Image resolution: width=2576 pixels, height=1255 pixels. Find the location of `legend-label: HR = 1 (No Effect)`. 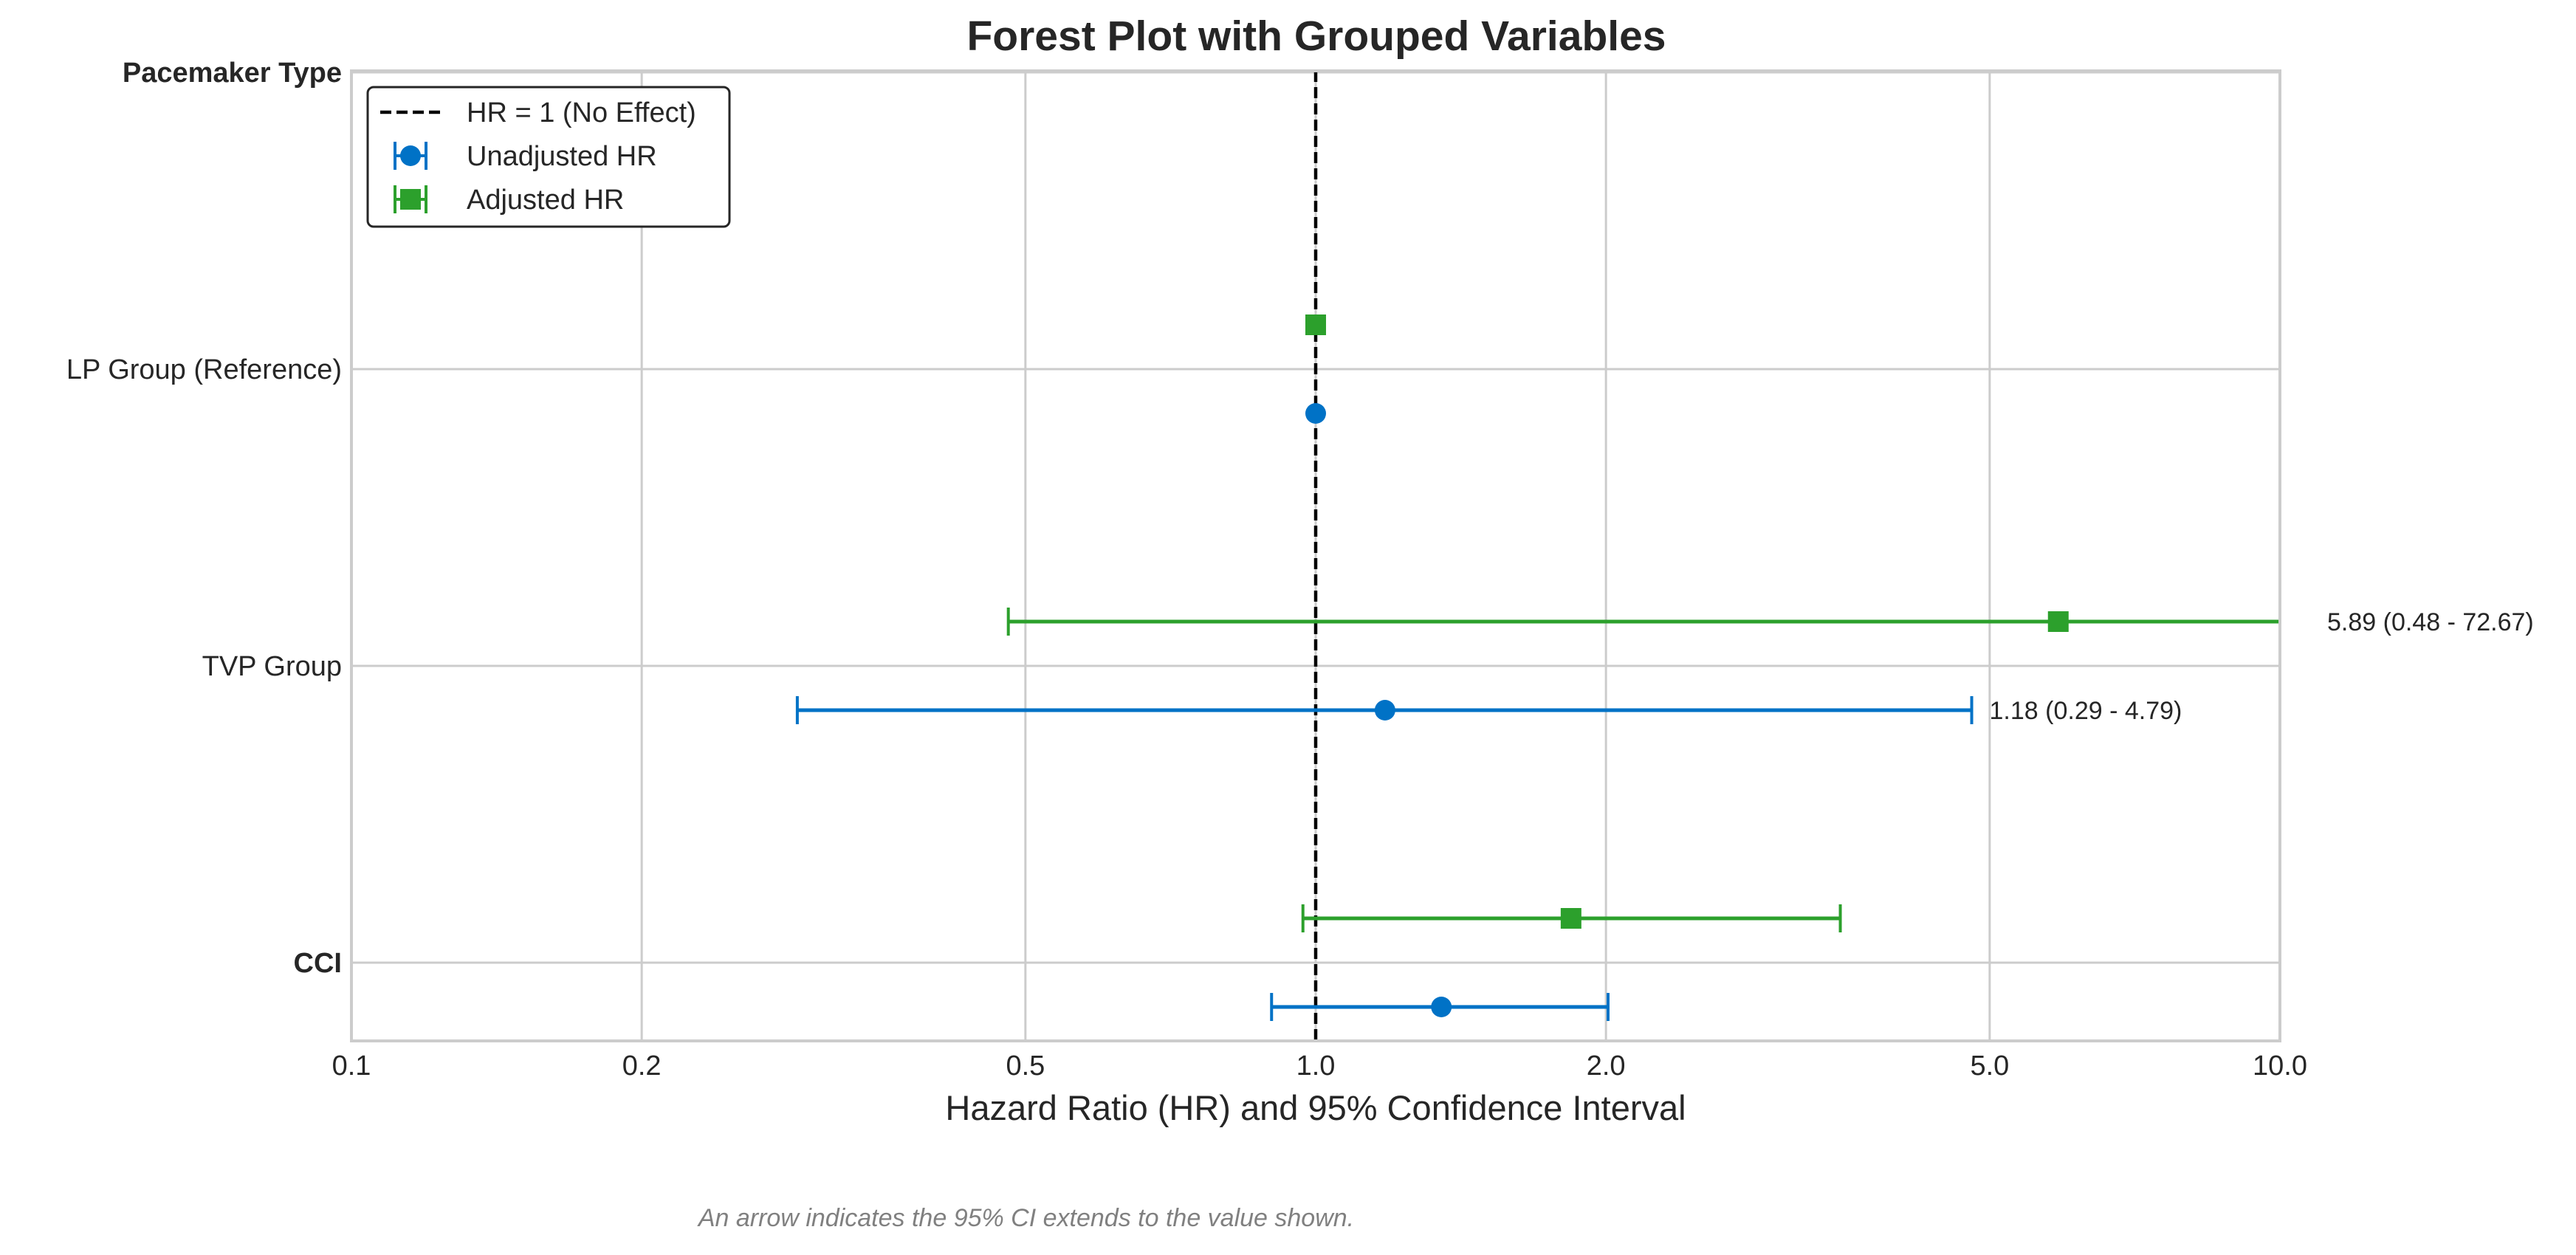

legend-label: HR = 1 (No Effect) is located at coordinates (581, 112).